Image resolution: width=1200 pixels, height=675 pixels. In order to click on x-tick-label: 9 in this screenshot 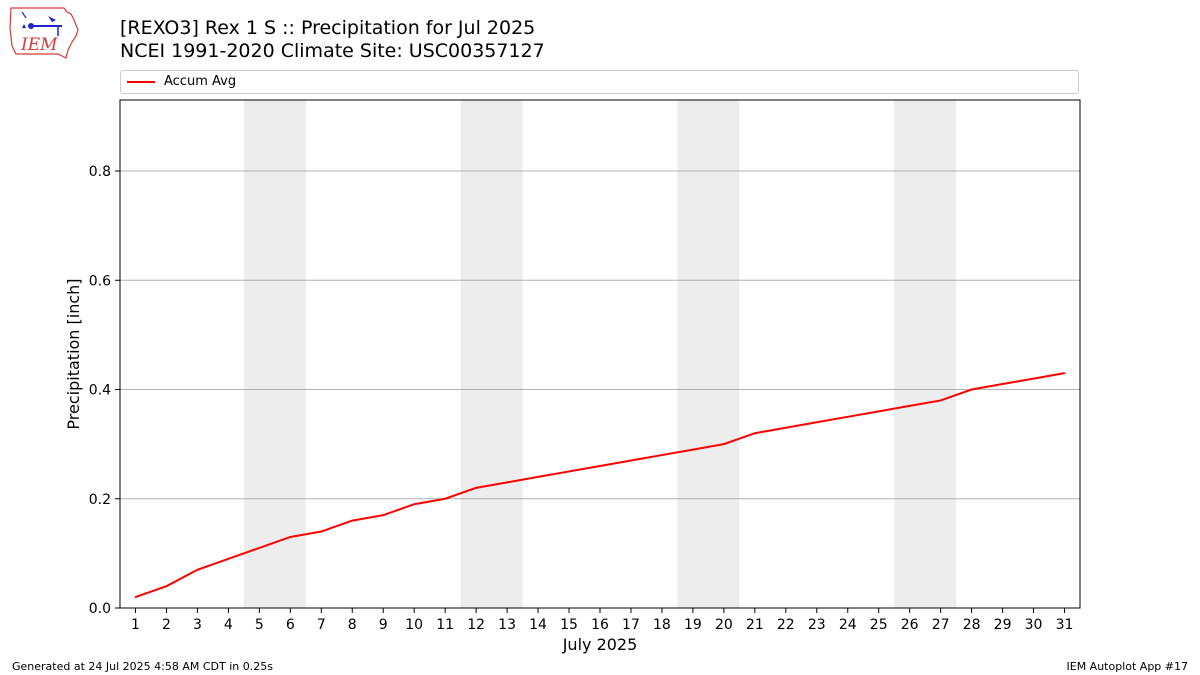, I will do `click(383, 625)`.